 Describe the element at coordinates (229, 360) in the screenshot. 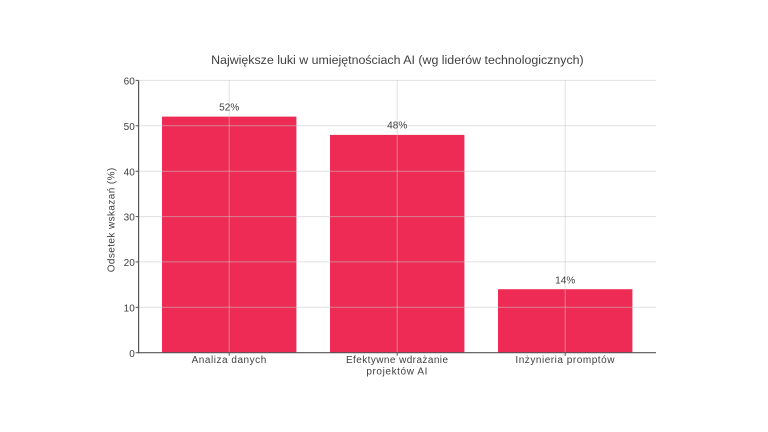

I see `svg-text: Analiza danych` at that location.